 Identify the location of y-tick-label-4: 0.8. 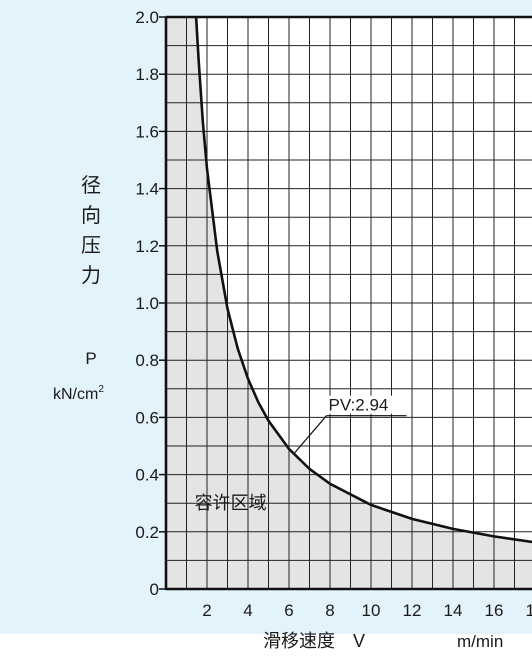
(147, 360).